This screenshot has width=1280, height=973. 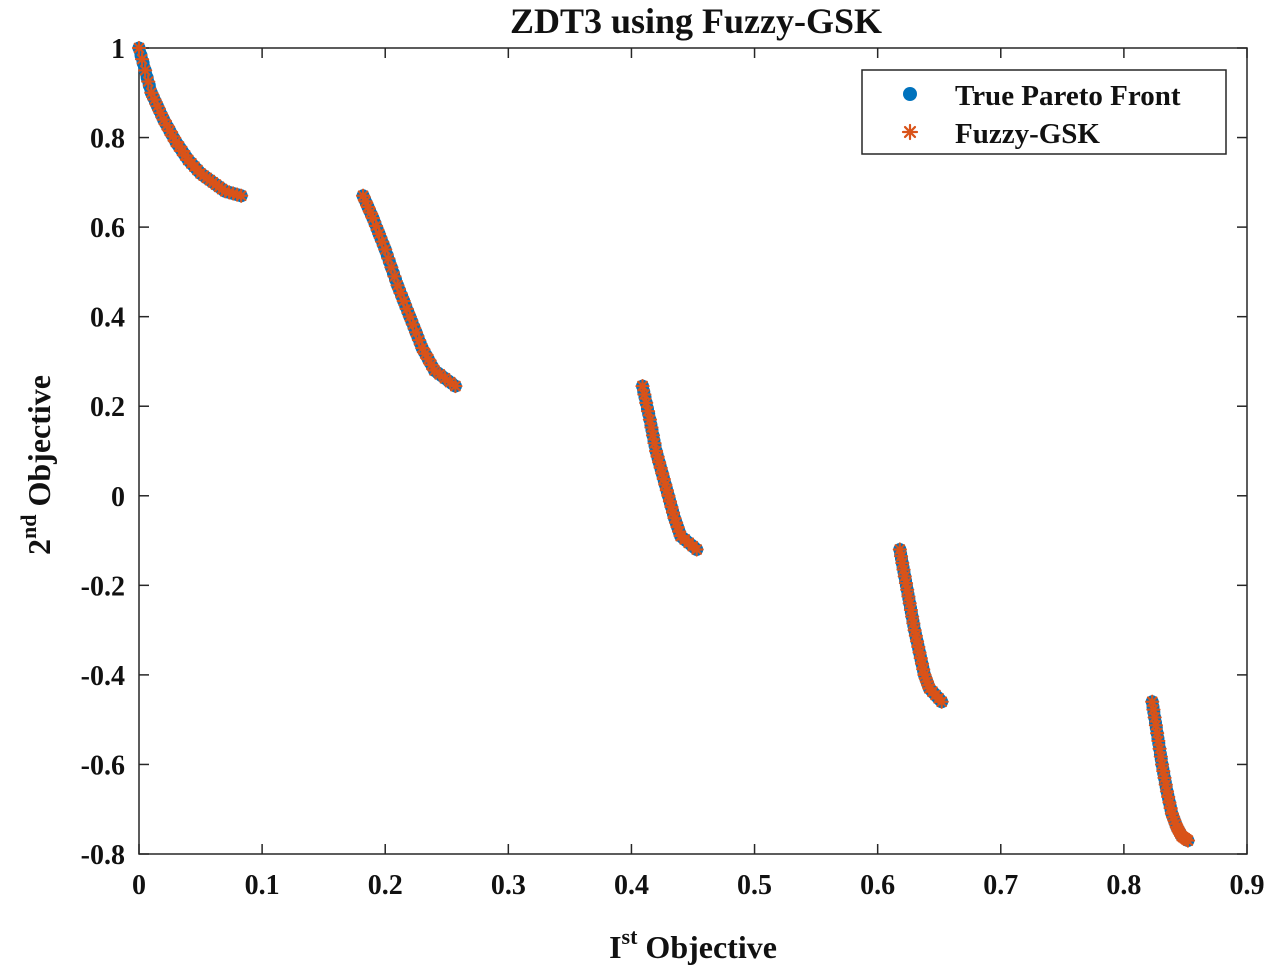 I want to click on y-tick-label: -0.8, so click(x=103, y=855).